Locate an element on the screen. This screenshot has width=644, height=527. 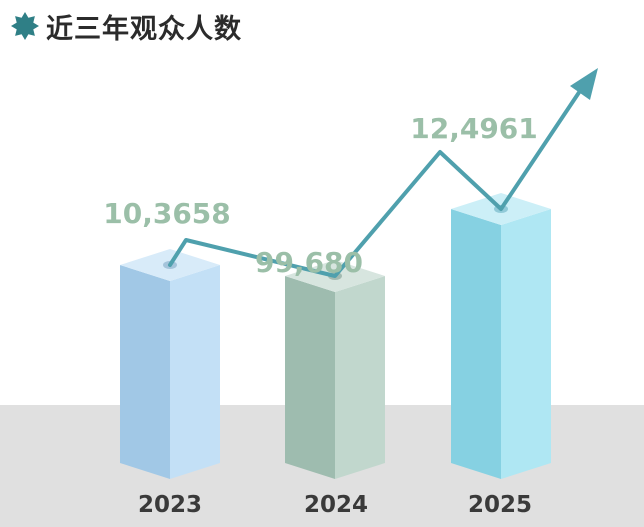
chart-header: 近三年观众人数 is located at coordinates (126, 26).